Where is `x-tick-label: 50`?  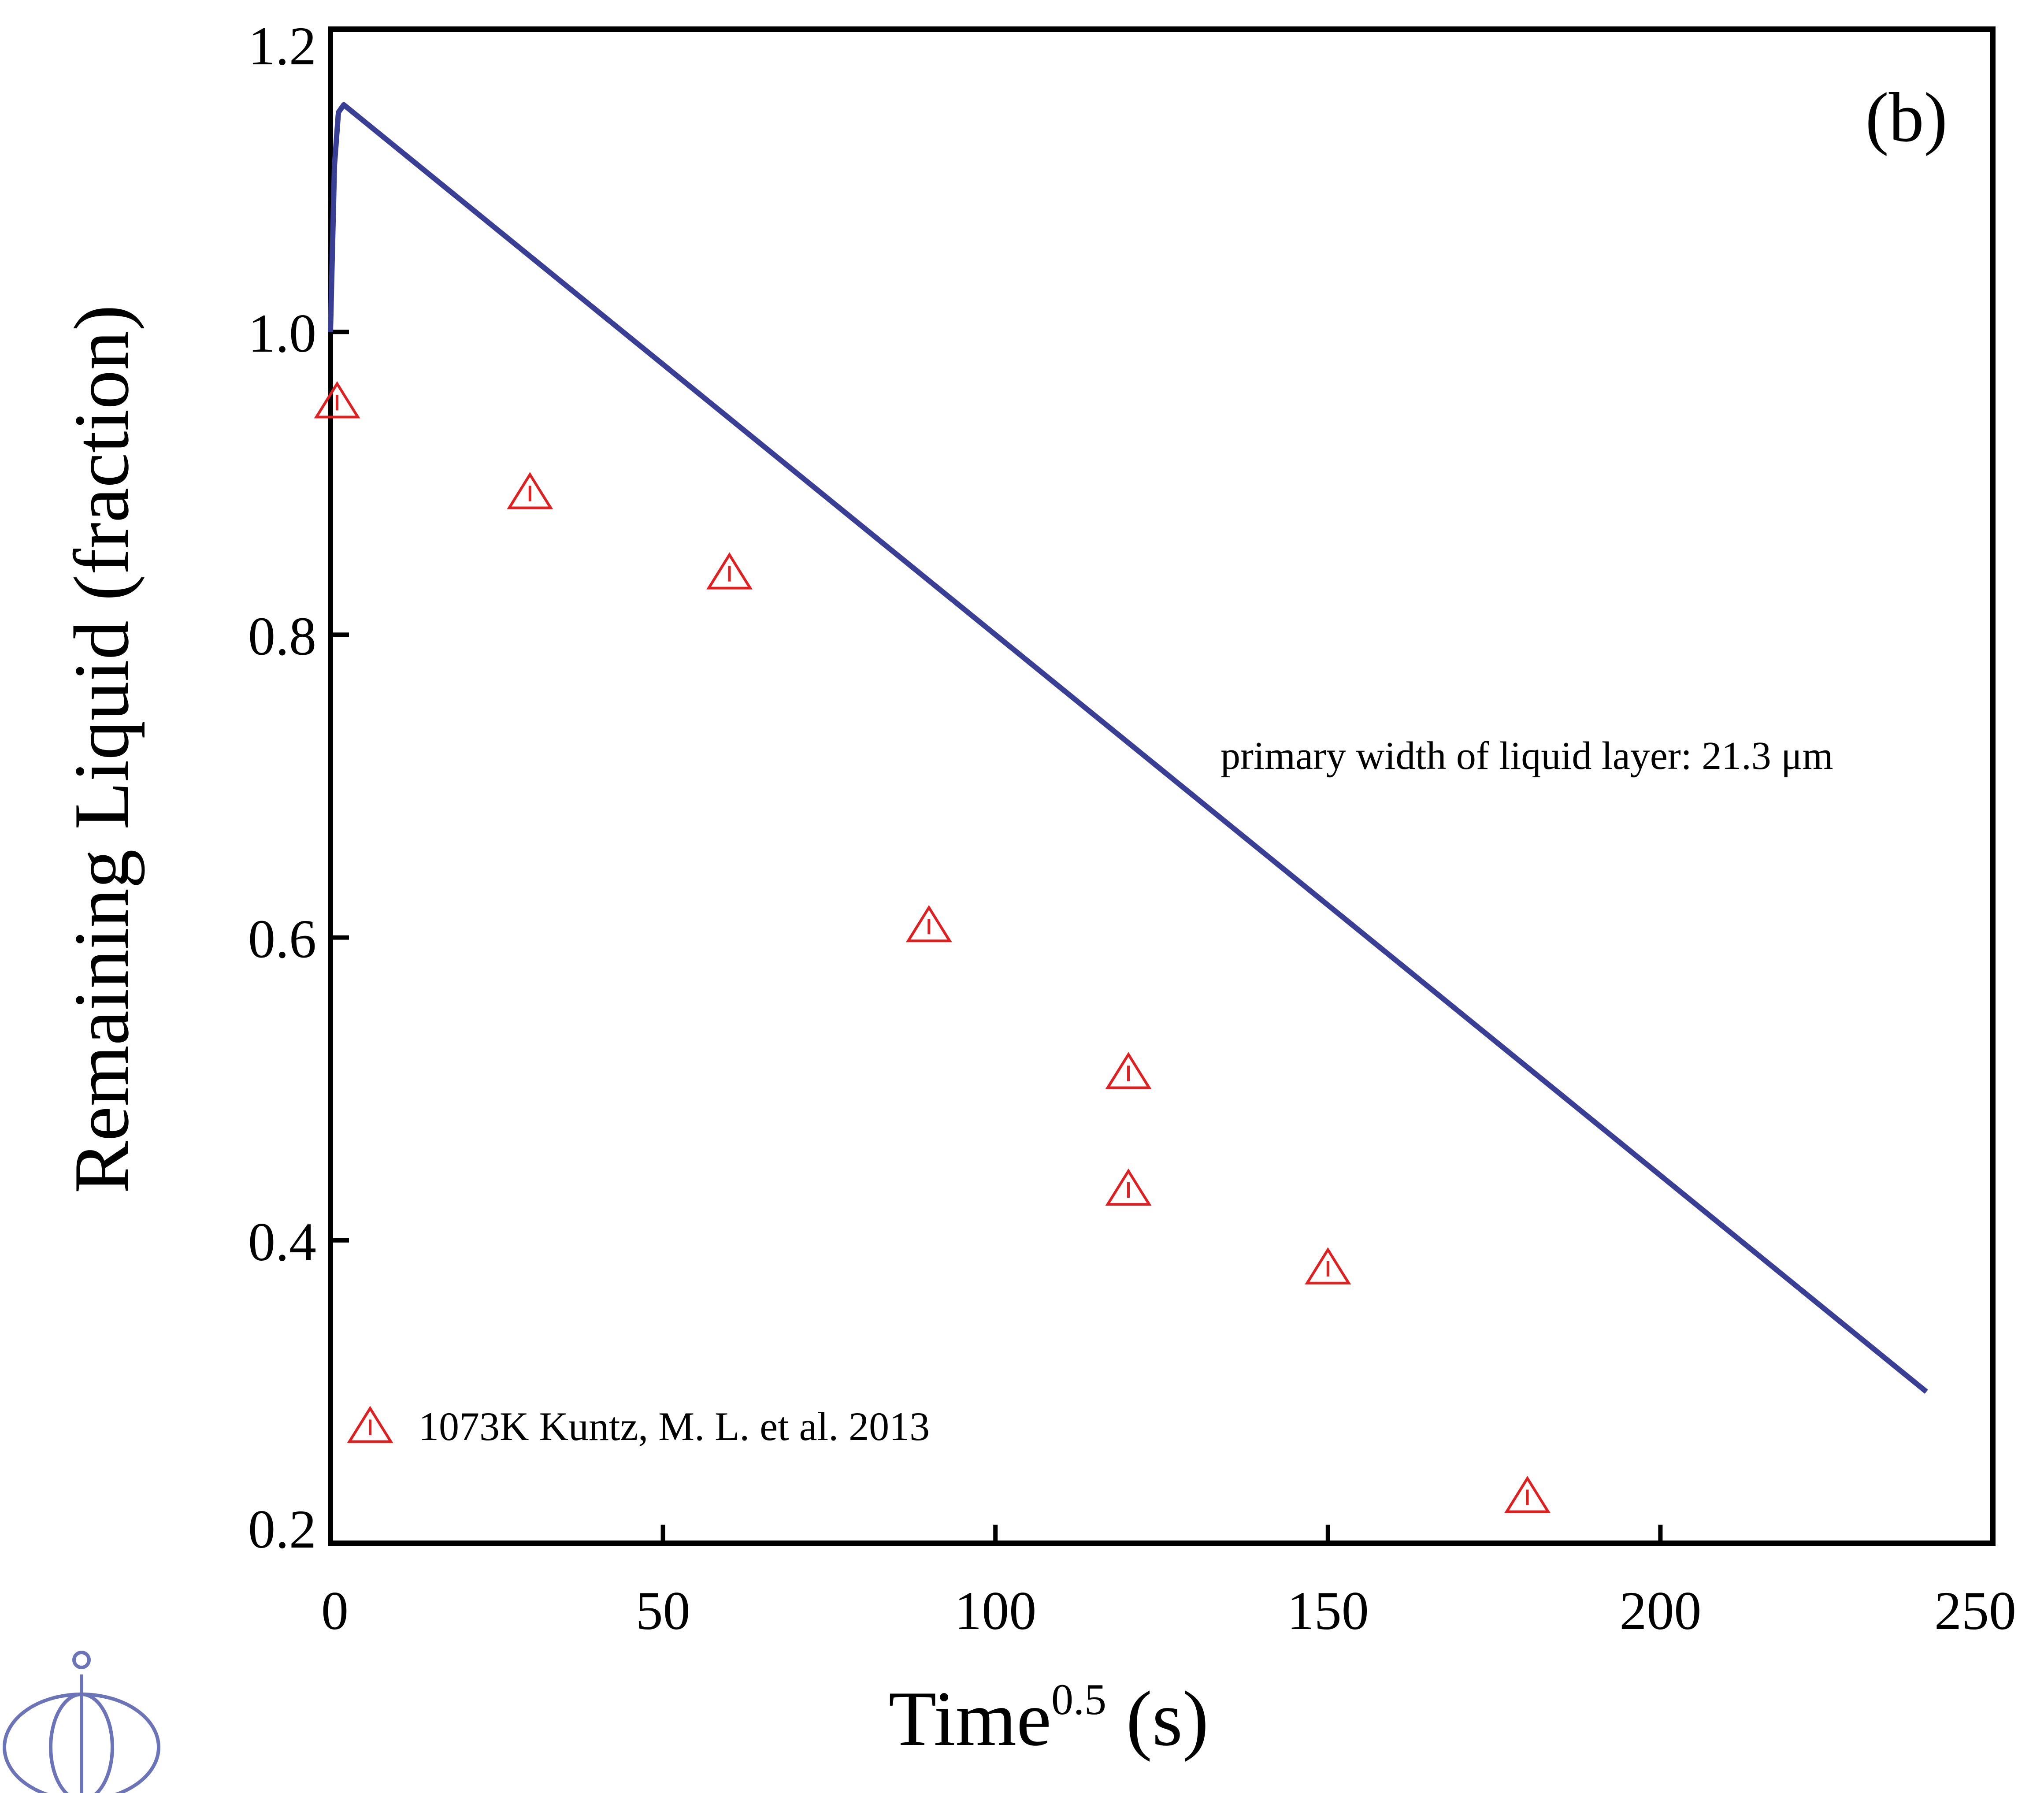 x-tick-label: 50 is located at coordinates (663, 1611).